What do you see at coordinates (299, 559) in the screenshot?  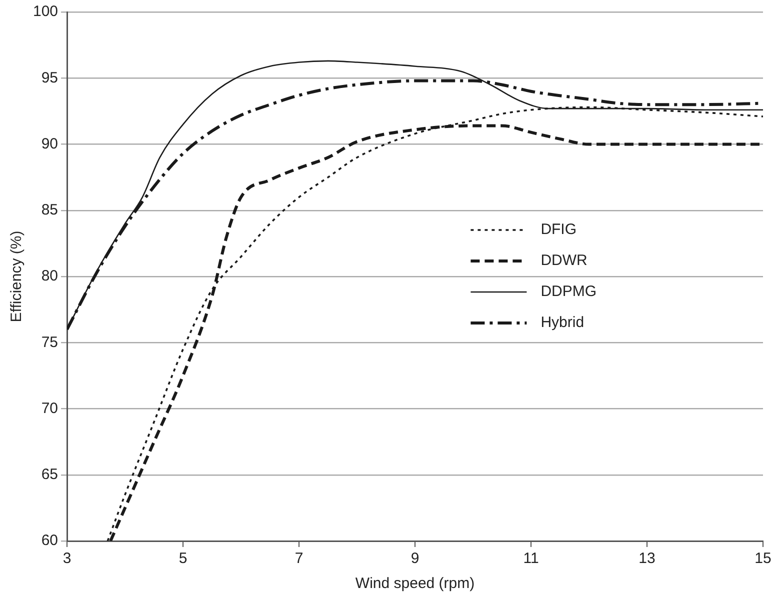 I see `x-tick-label: 7` at bounding box center [299, 559].